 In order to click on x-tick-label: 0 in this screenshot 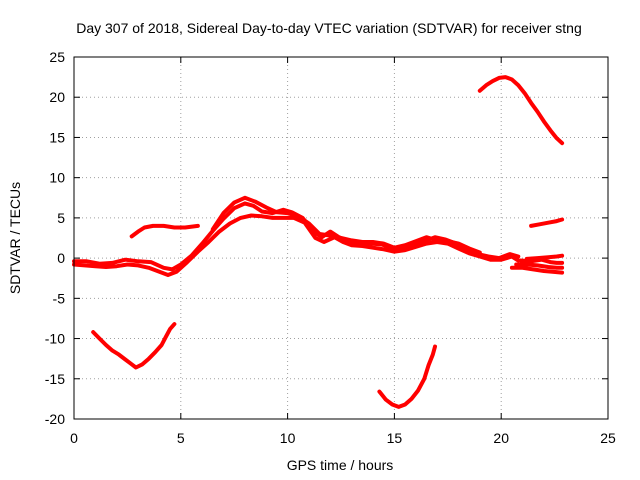, I will do `click(74, 438)`.